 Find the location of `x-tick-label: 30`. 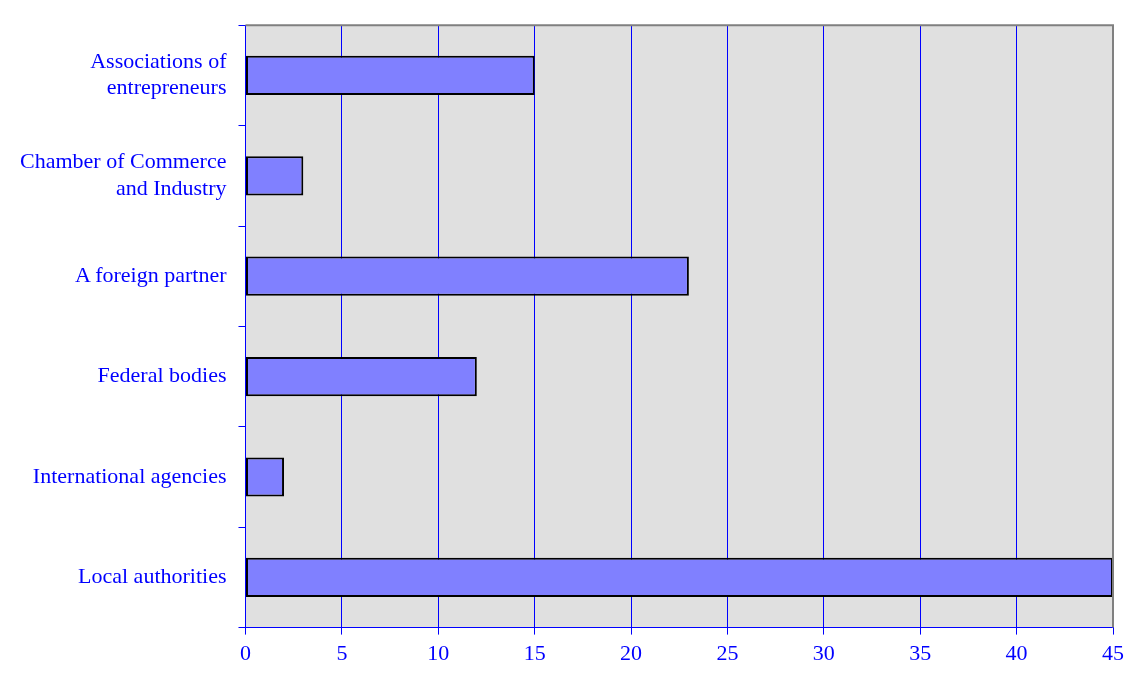

x-tick-label: 30 is located at coordinates (823, 652).